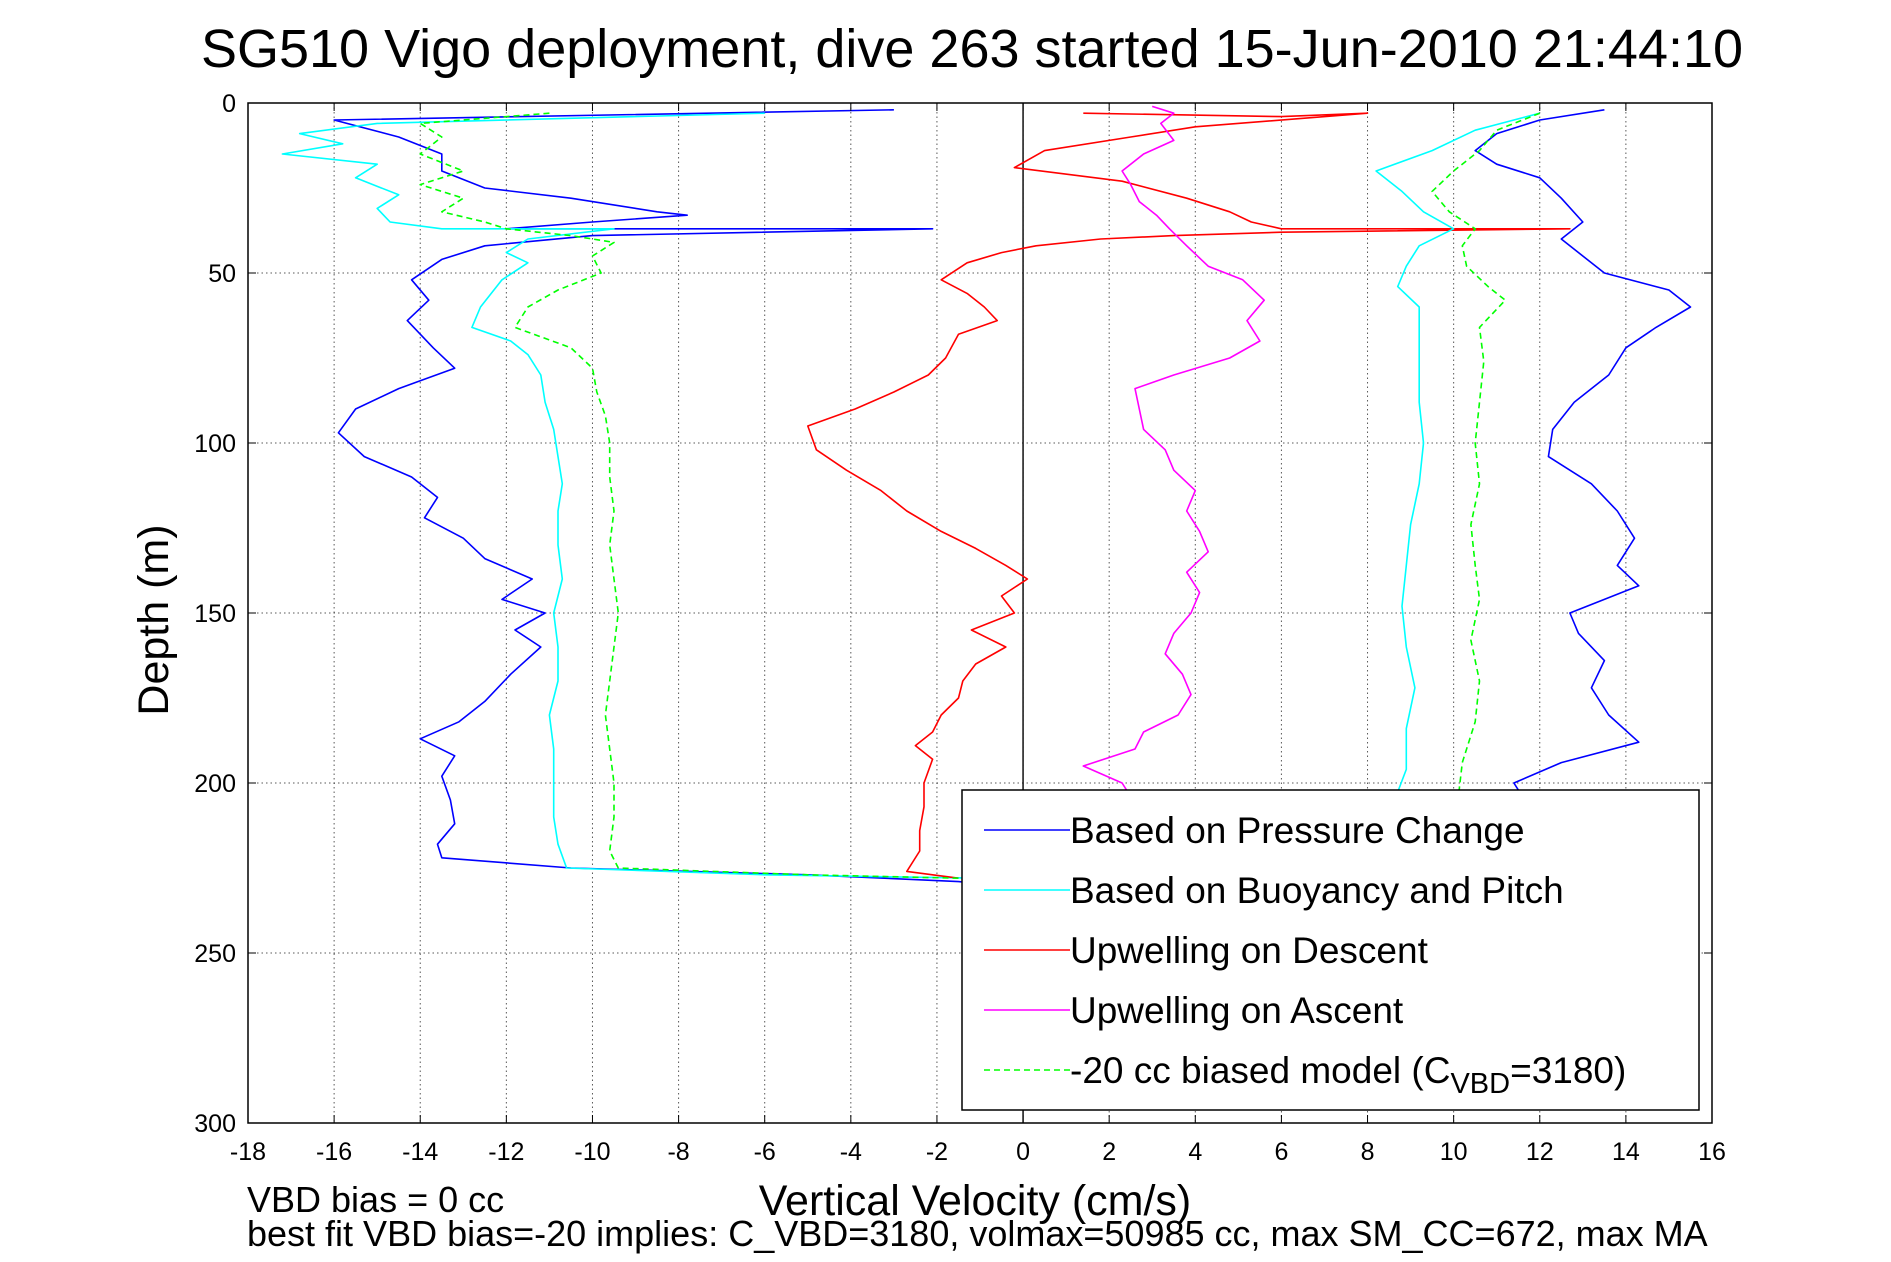 This screenshot has height=1262, width=1891. I want to click on x-tick-label: 16, so click(1712, 1152).